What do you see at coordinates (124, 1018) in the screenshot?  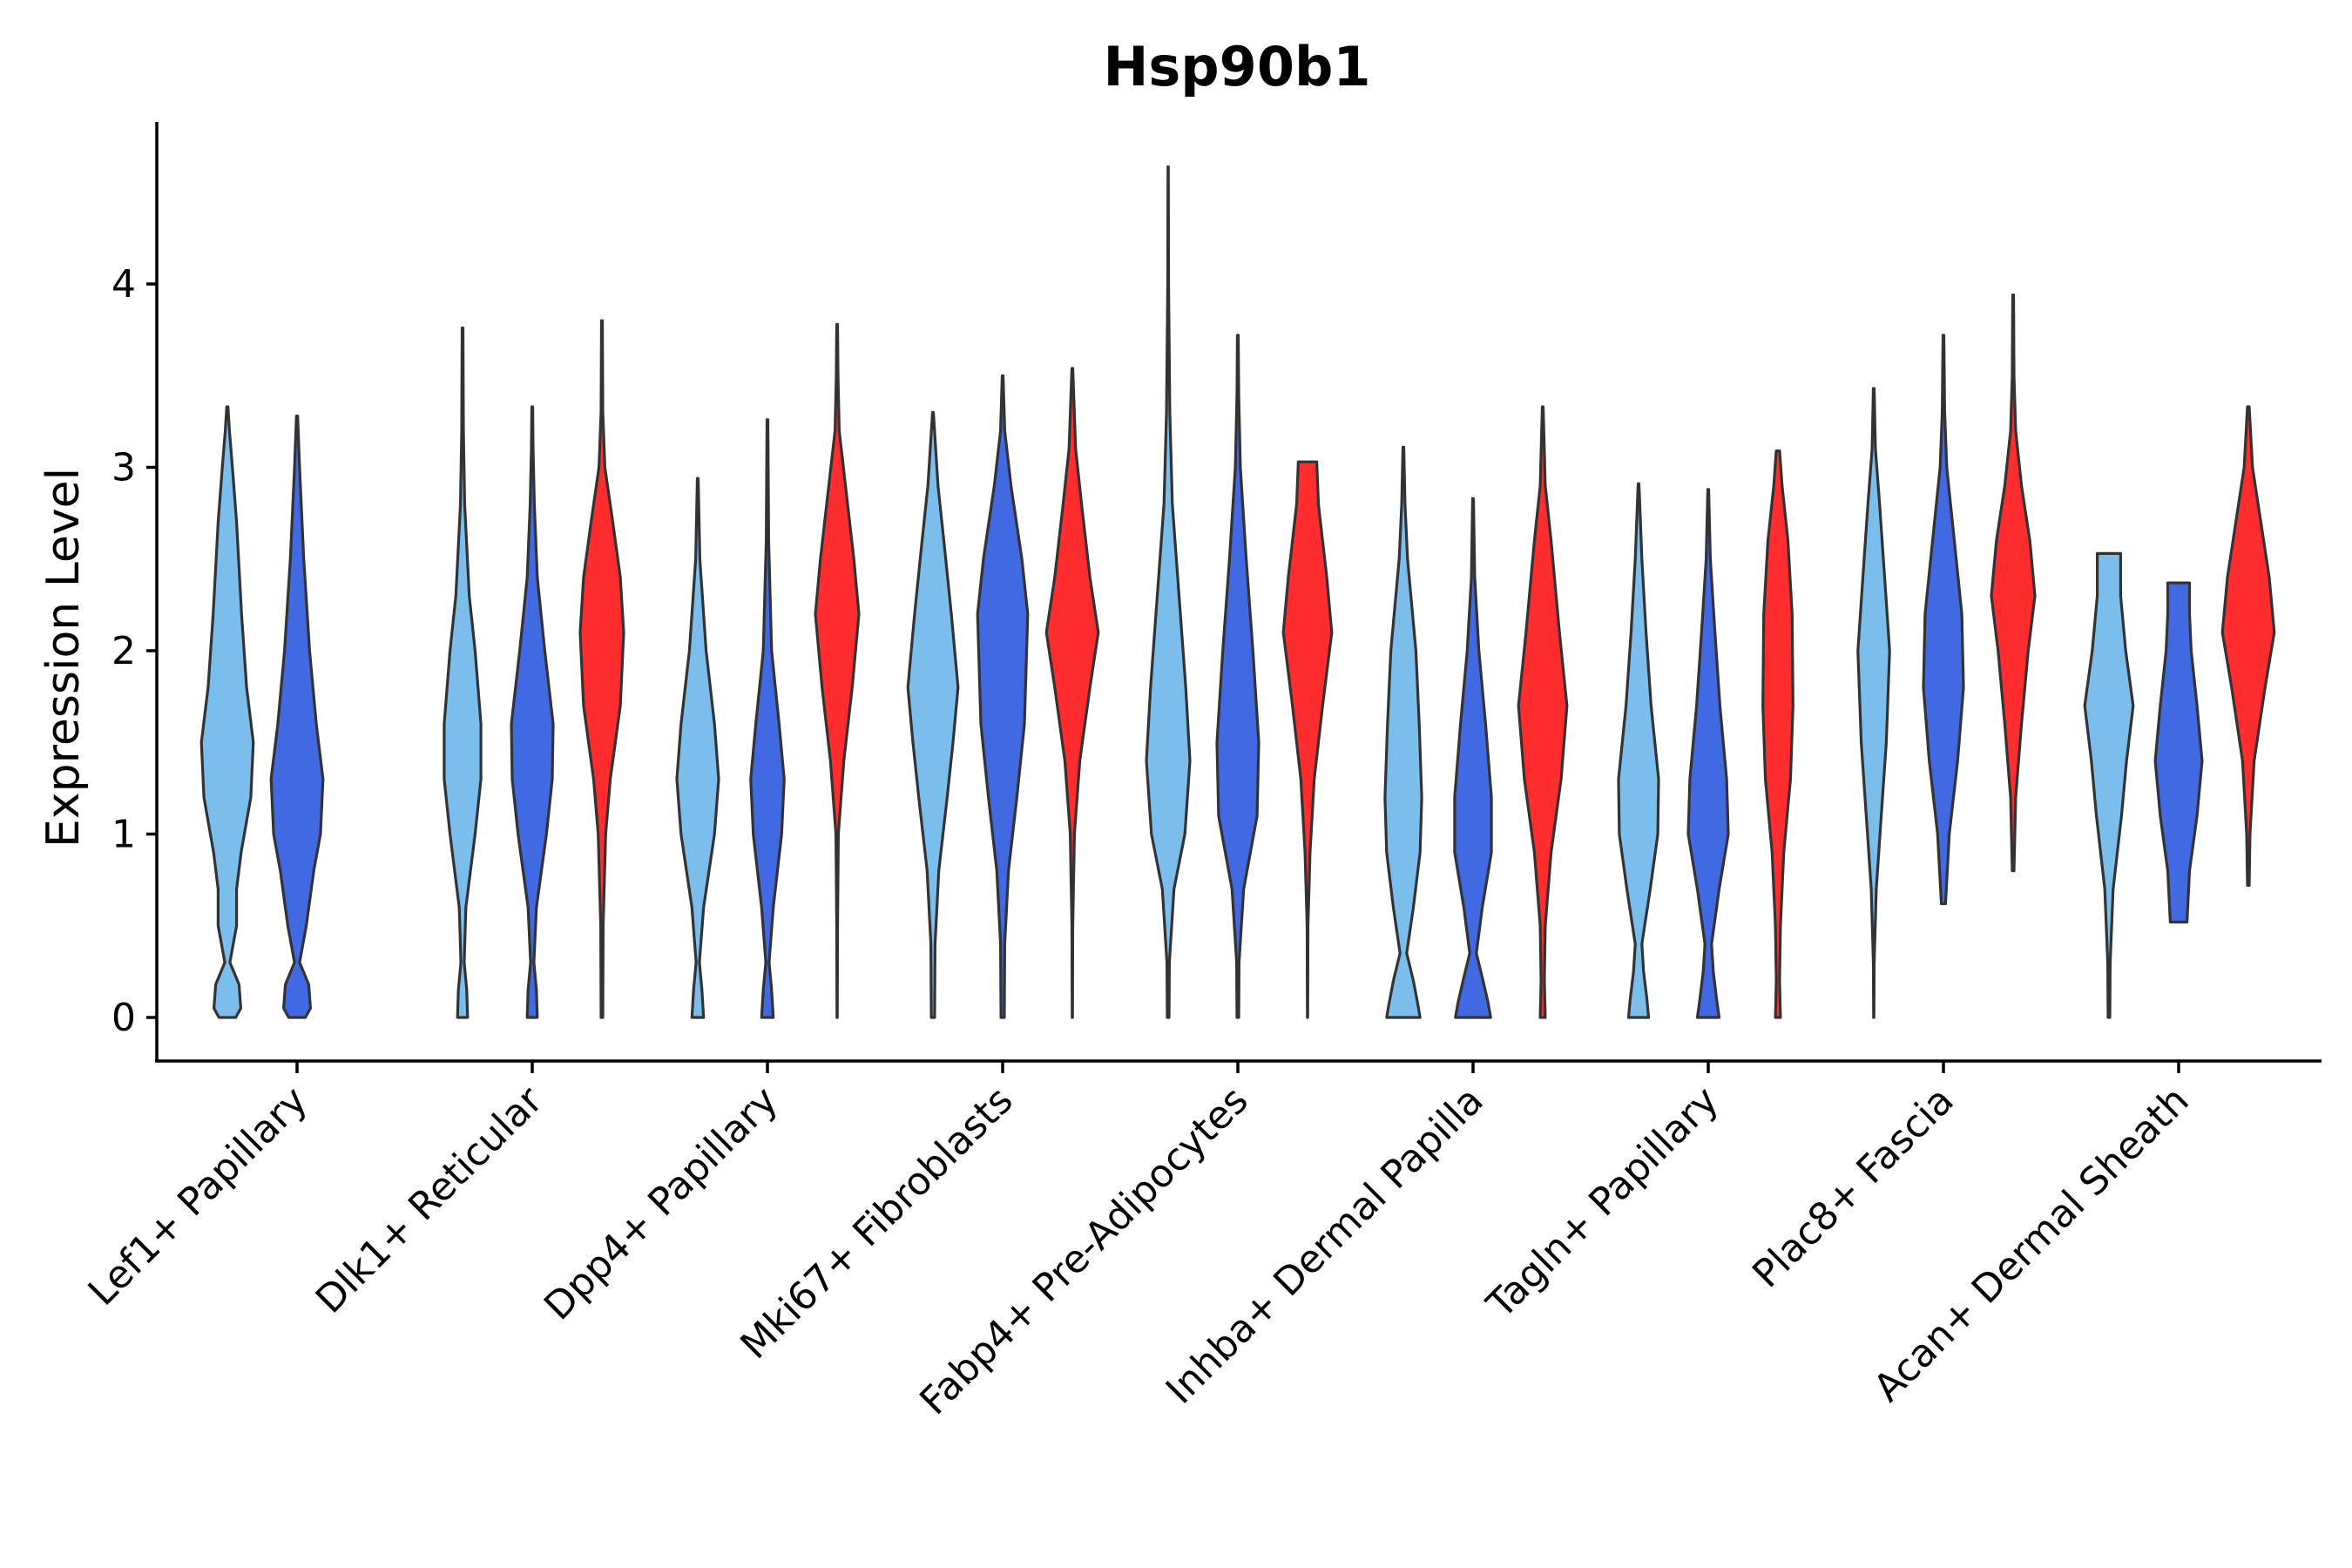 I see `y-tick-label-0: 0` at bounding box center [124, 1018].